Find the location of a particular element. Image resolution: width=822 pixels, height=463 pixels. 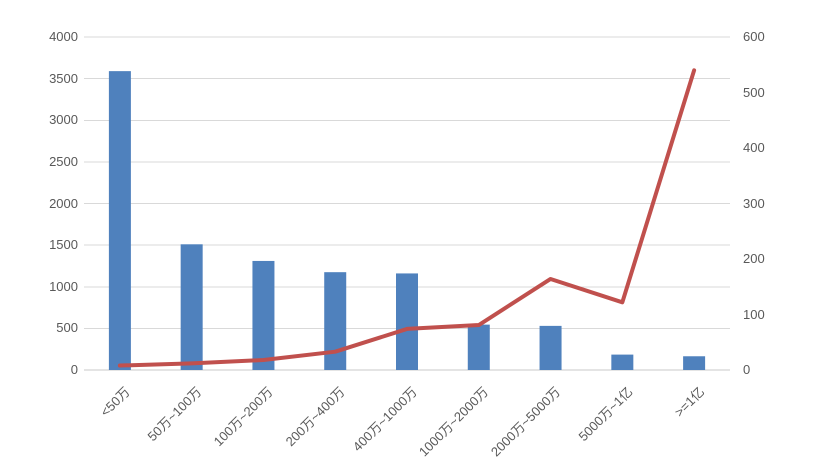

left-axis-tick-label: 0 is located at coordinates (74, 369).